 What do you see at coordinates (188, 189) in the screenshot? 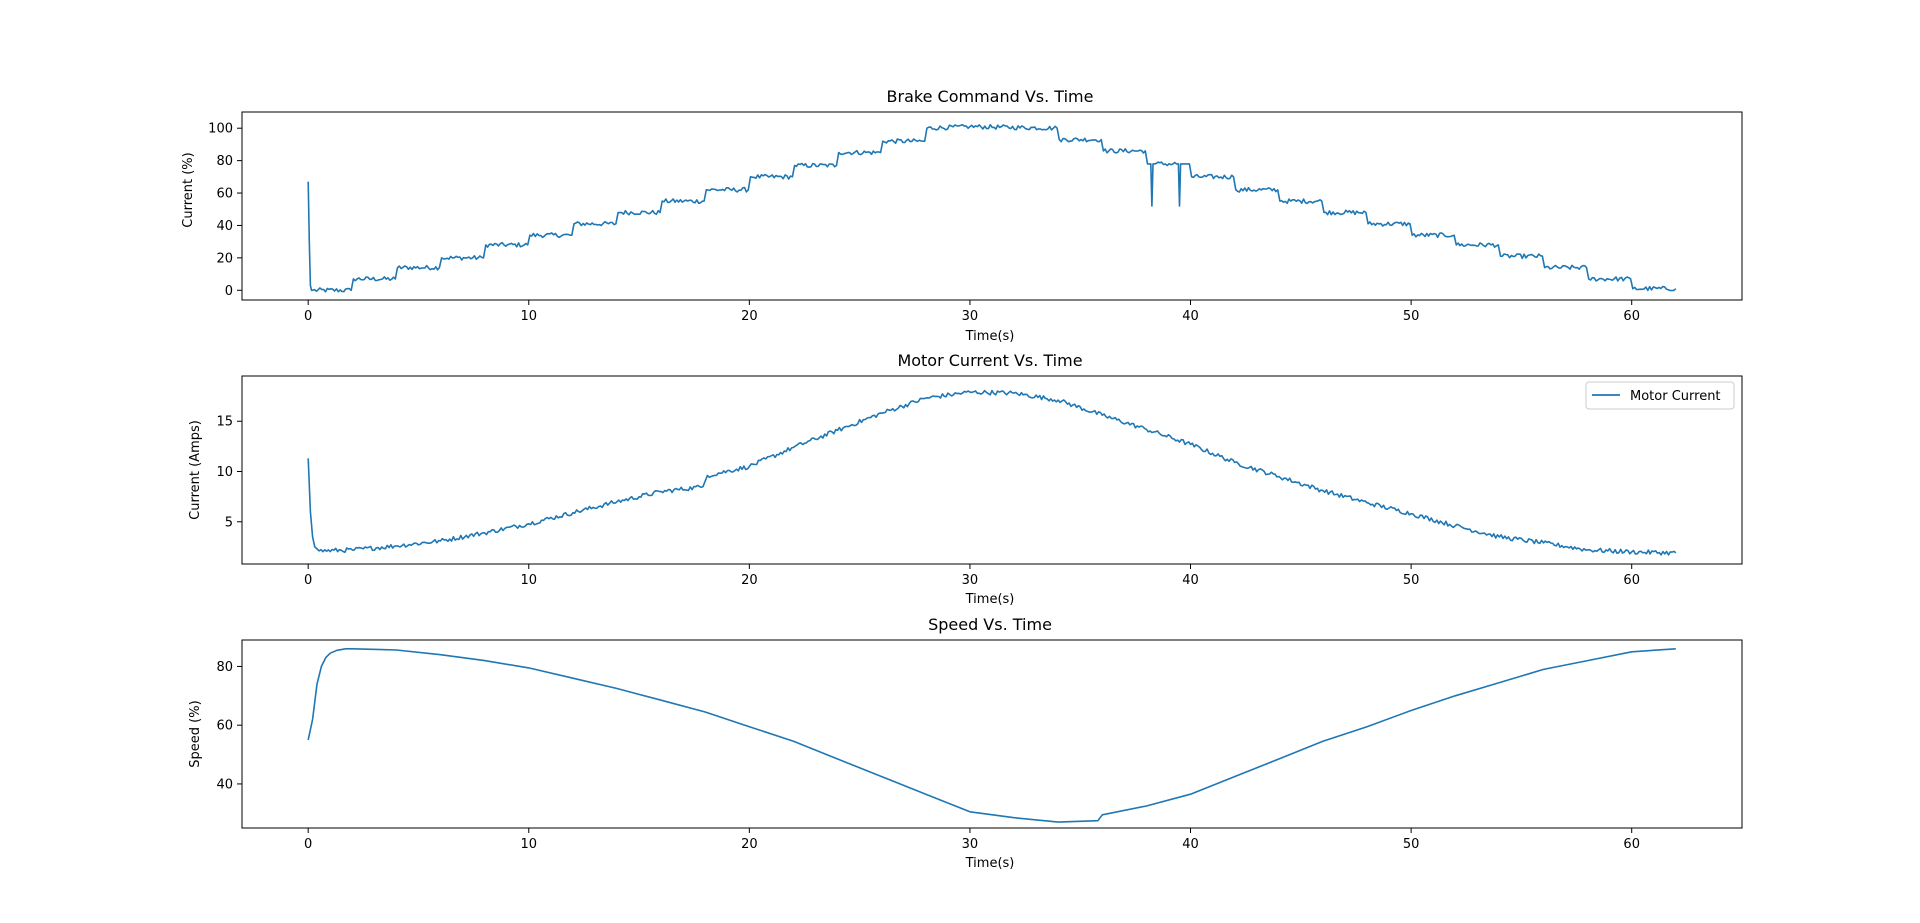
I see `y-axis-label: Current (%)` at bounding box center [188, 189].